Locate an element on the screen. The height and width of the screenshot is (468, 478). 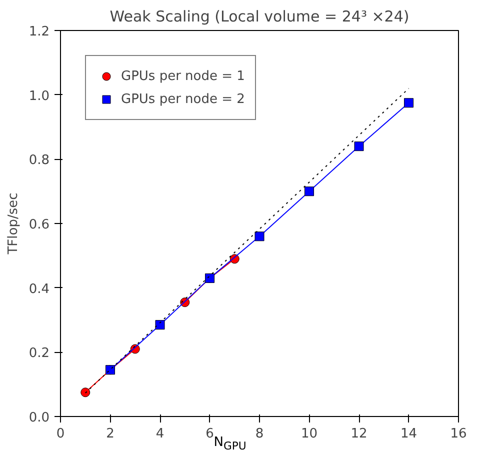
legend-label: GPUs per node = 1 is located at coordinates (183, 76).